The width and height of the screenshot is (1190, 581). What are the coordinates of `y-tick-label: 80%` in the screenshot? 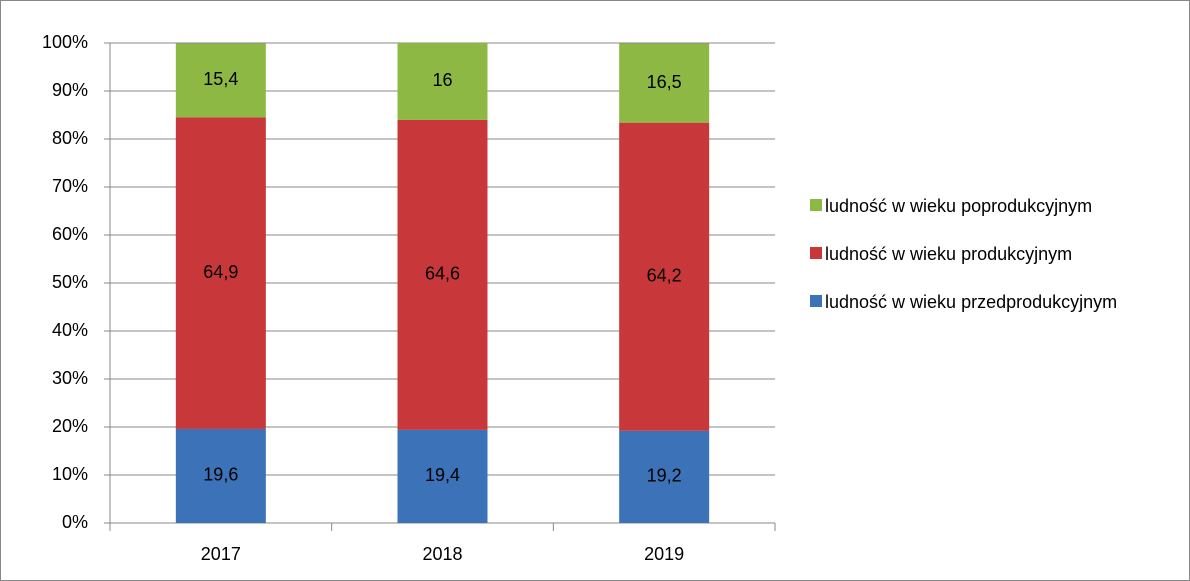 It's located at (70, 138).